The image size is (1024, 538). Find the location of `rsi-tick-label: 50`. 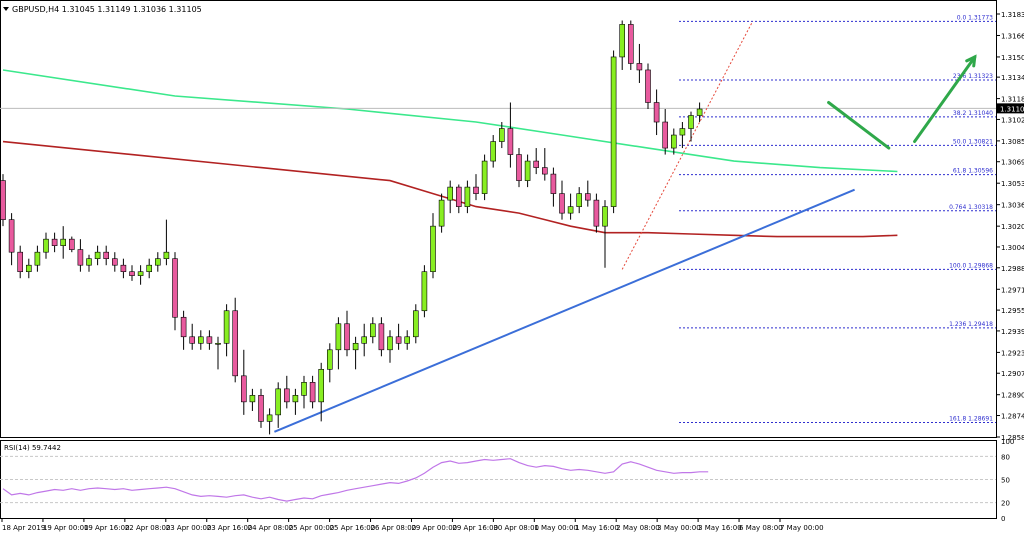

rsi-tick-label: 50 is located at coordinates (1005, 481).